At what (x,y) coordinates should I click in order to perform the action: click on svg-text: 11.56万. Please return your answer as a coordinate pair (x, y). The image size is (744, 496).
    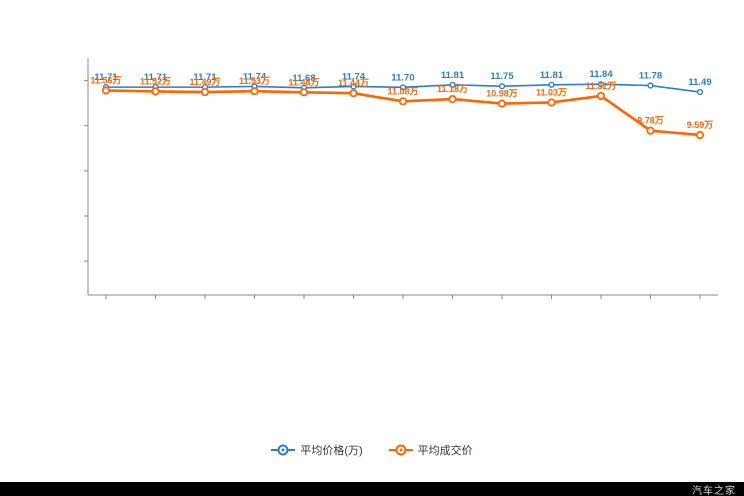
    Looking at the image, I should click on (105, 81).